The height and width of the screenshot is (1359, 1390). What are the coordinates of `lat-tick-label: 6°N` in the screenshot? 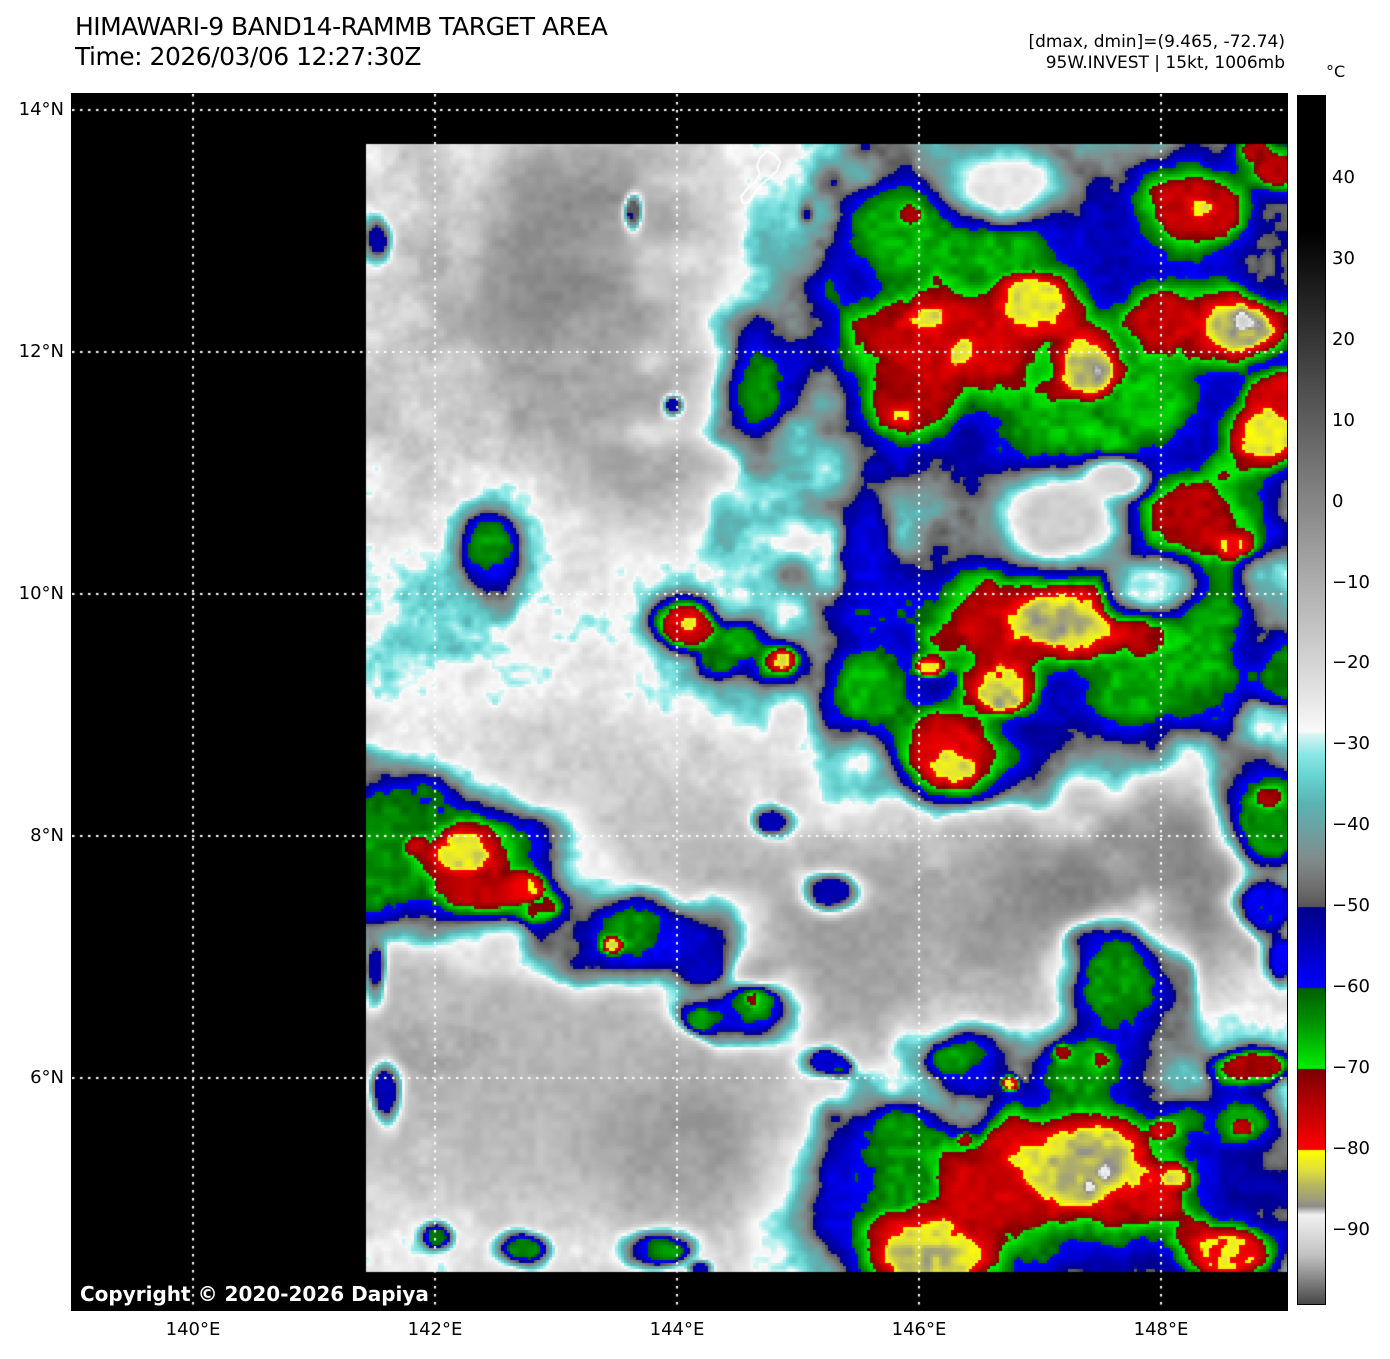 It's located at (47, 1077).